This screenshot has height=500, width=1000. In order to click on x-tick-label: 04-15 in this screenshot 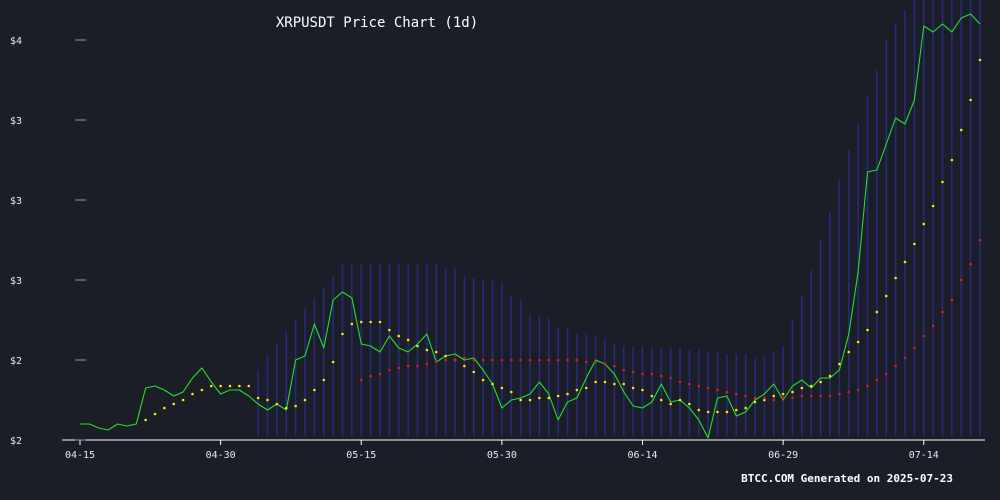, I will do `click(80, 455)`.